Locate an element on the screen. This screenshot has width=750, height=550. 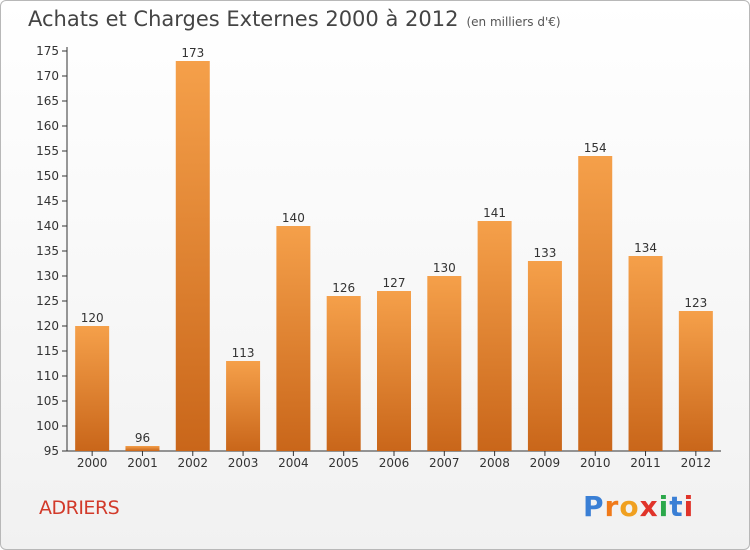
x-tick-label: 2003 is located at coordinates (243, 463).